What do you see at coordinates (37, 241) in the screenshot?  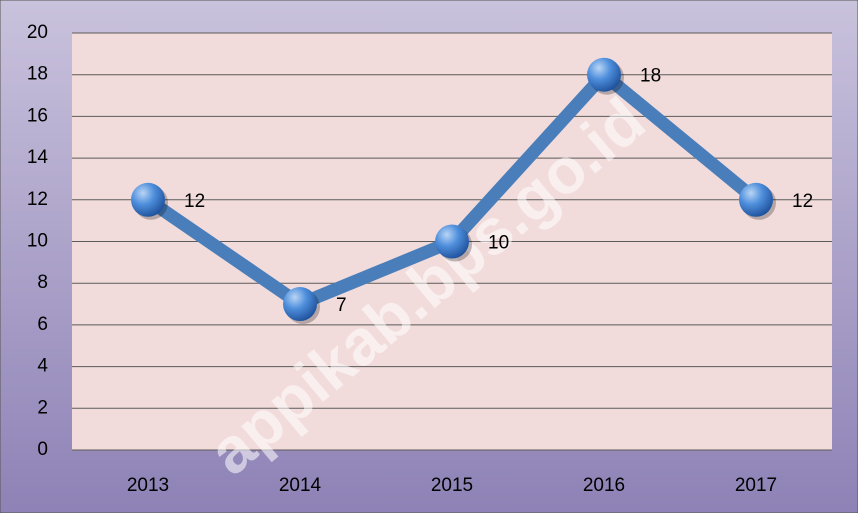 I see `y-tick-label: 10` at bounding box center [37, 241].